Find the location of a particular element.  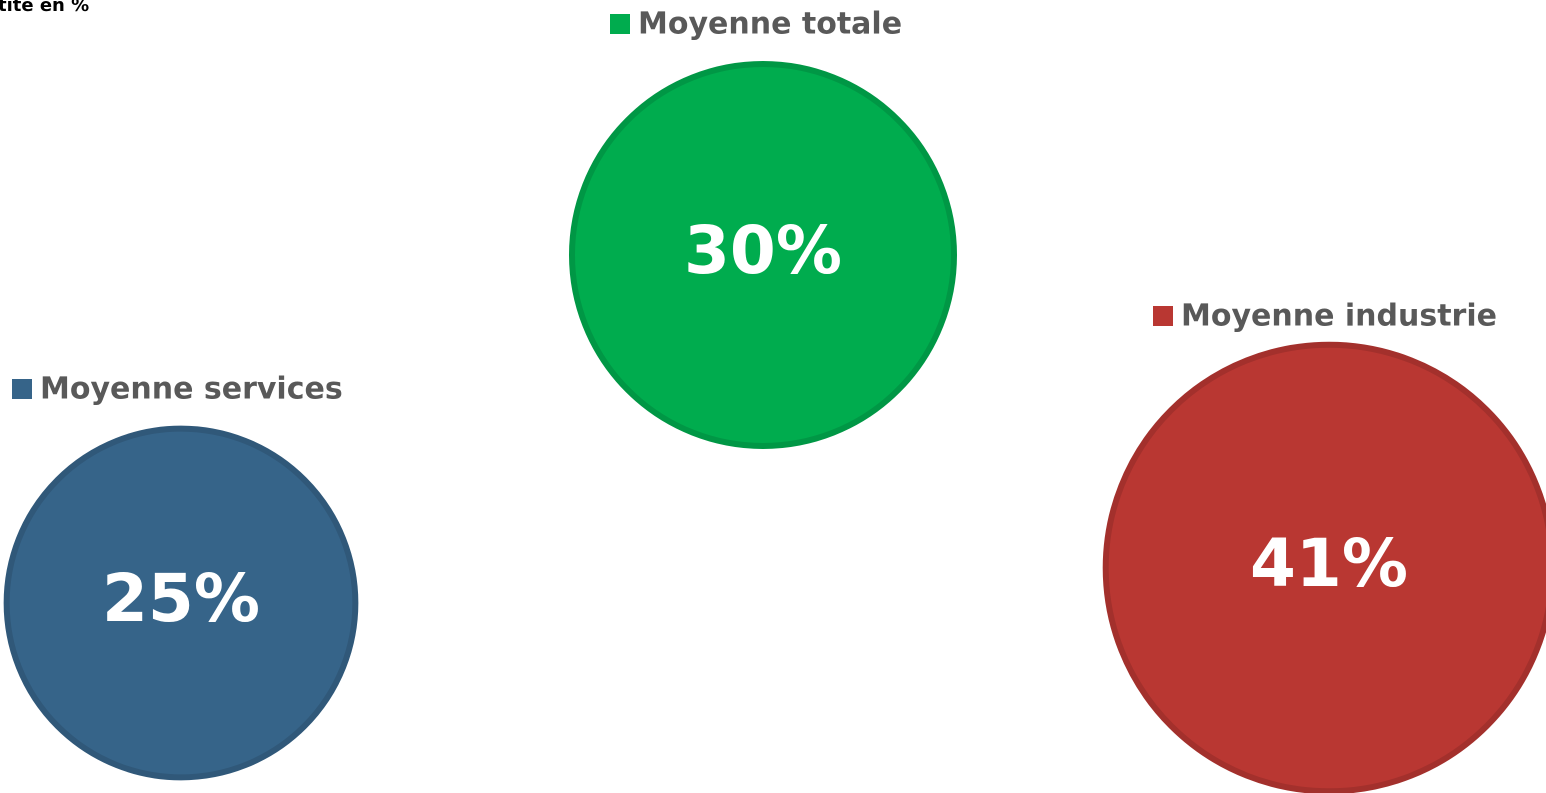

chart-title: tité en % is located at coordinates (44, 8).